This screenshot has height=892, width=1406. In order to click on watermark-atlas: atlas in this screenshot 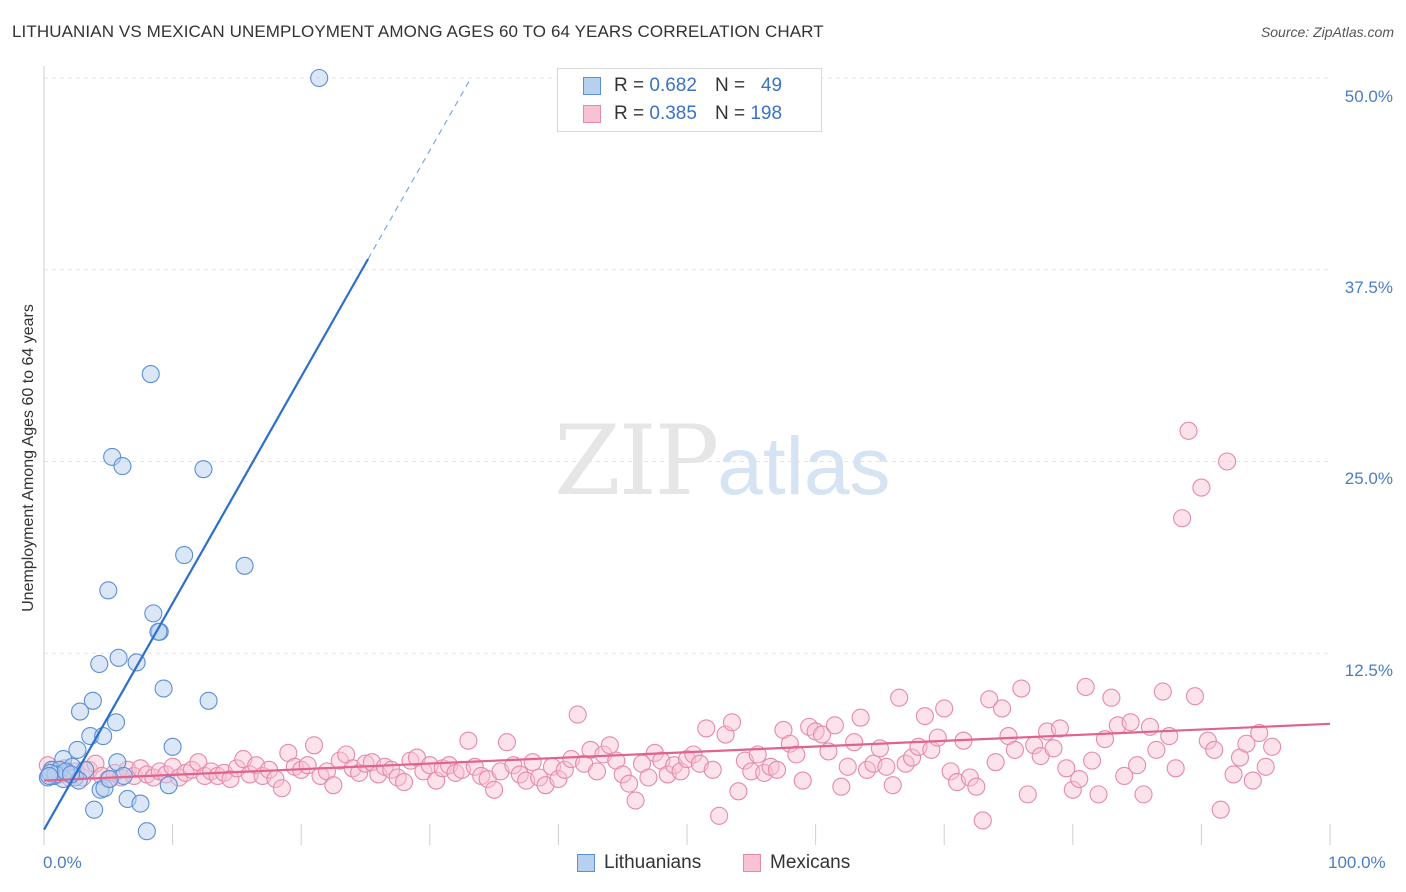, I will do `click(804, 466)`.